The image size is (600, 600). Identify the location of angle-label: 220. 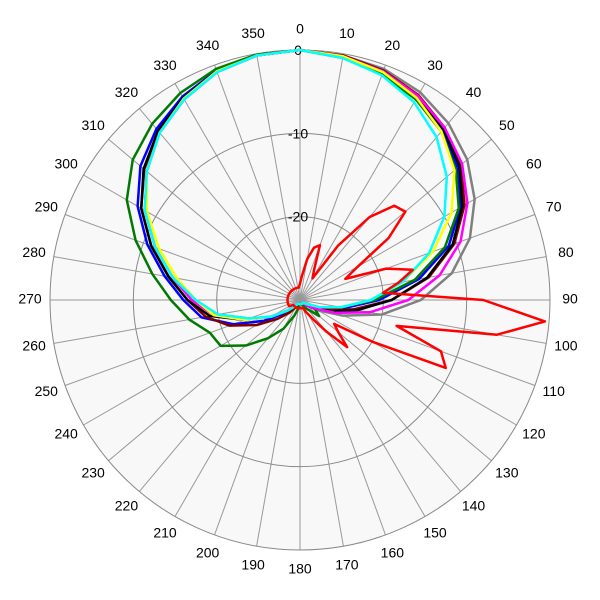
(127, 506).